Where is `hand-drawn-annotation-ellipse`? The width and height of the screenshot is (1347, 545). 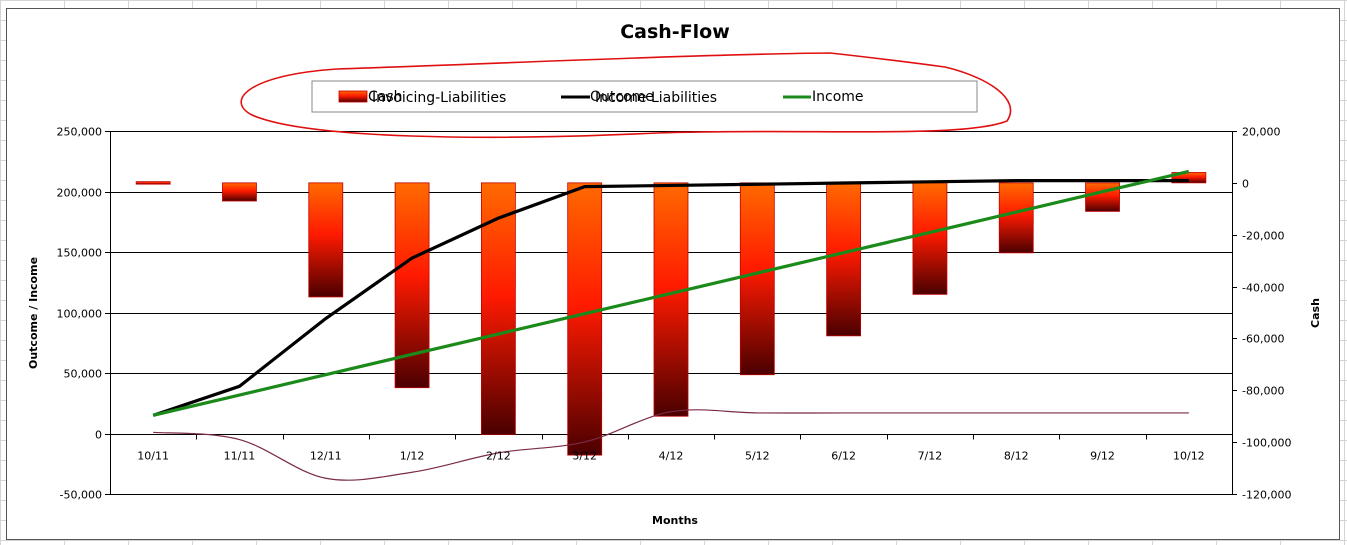
hand-drawn-annotation-ellipse is located at coordinates (626, 95).